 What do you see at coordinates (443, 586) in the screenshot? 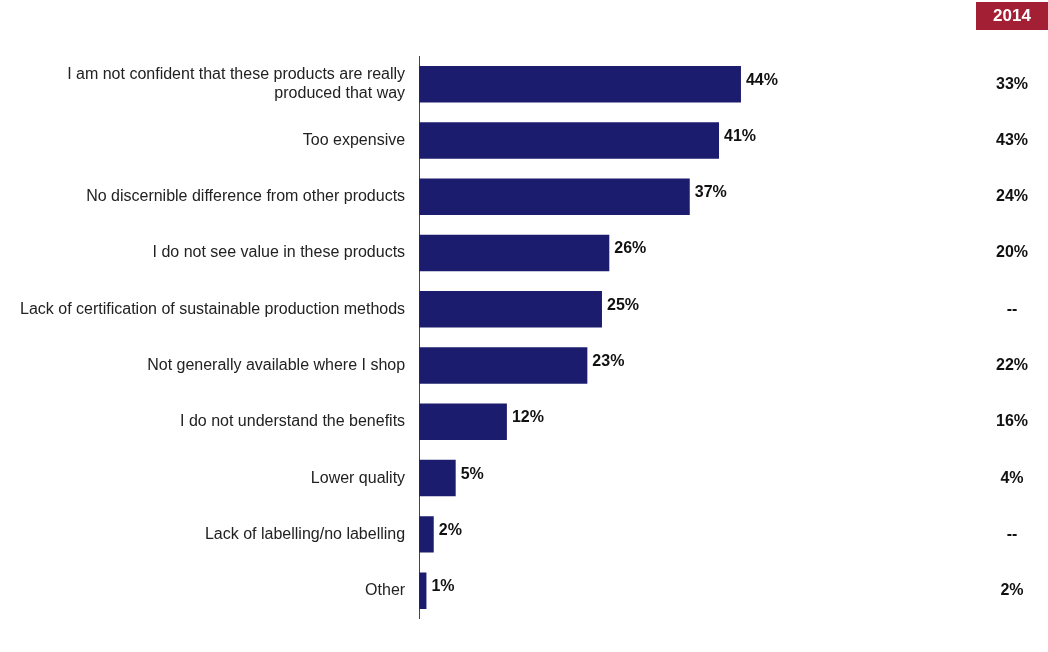
I see `data-label: 1%` at bounding box center [443, 586].